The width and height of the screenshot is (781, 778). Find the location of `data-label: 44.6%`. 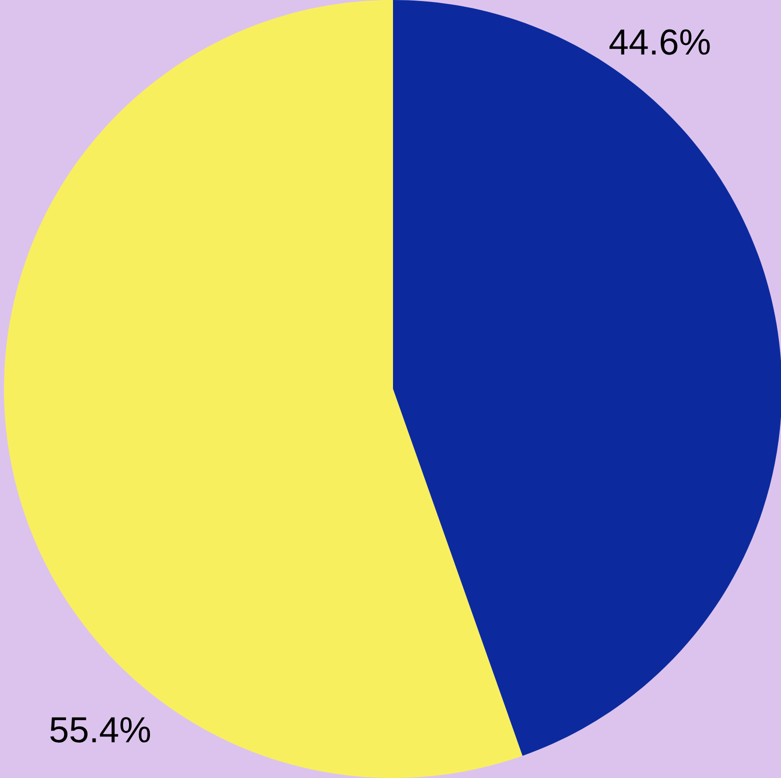

data-label: 44.6% is located at coordinates (659, 42).